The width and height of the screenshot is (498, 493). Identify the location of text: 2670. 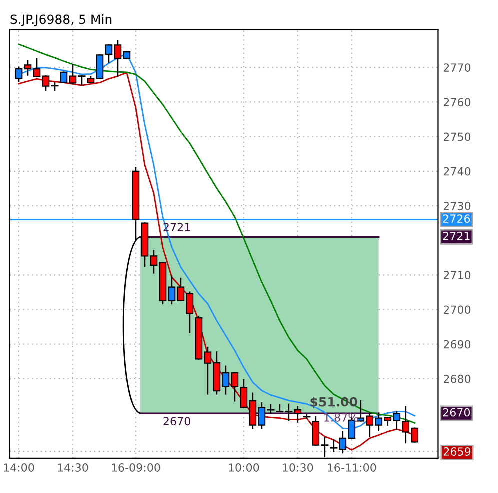
(456, 412).